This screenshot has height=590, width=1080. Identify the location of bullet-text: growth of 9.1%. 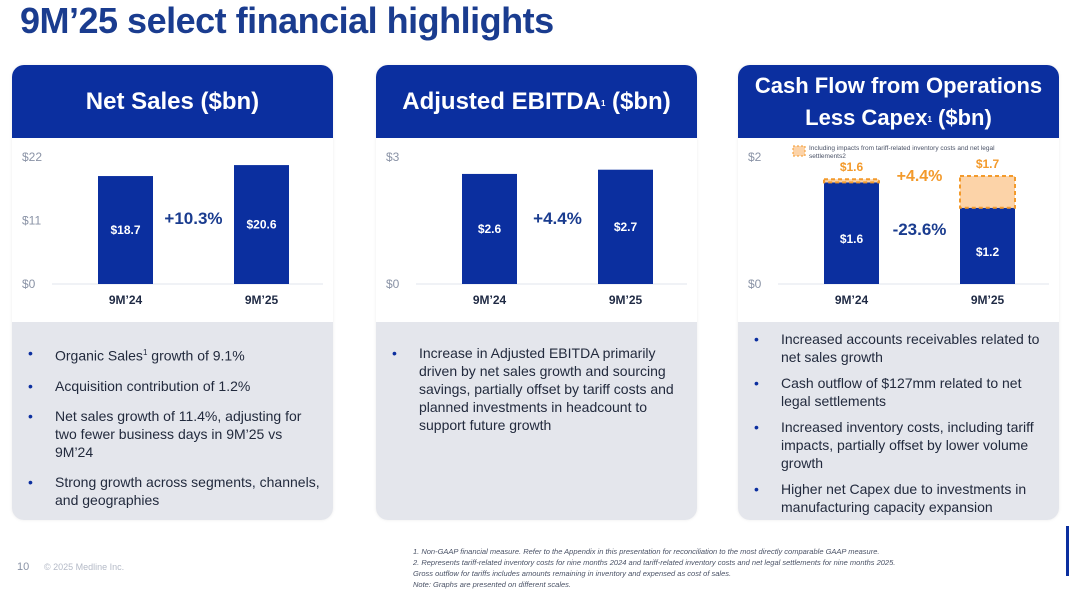
(196, 355).